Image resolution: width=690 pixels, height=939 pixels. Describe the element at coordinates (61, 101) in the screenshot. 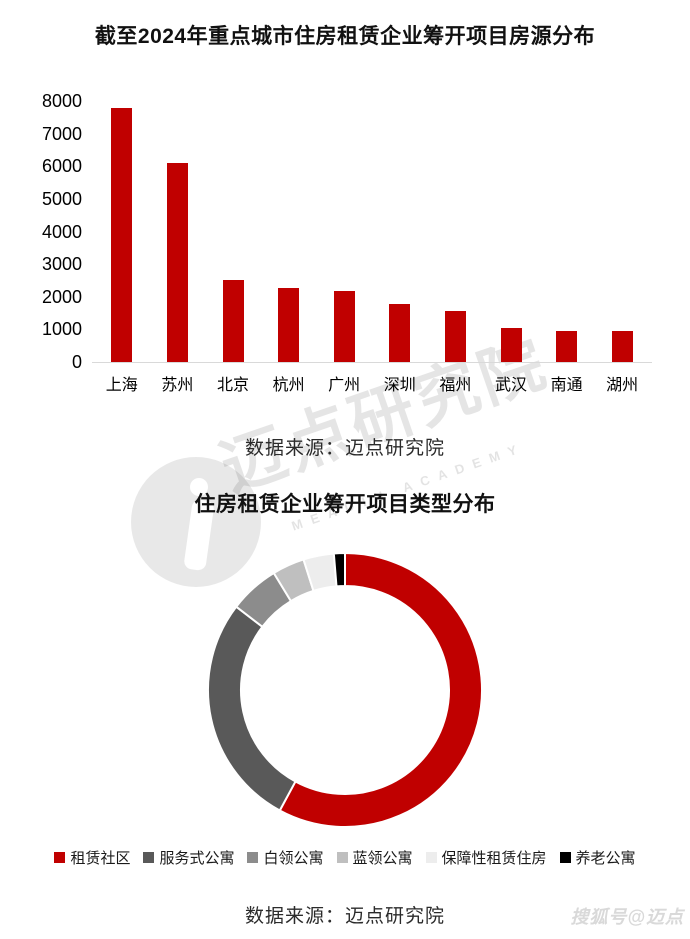

I see `y-axis-tick-label: 8000` at that location.